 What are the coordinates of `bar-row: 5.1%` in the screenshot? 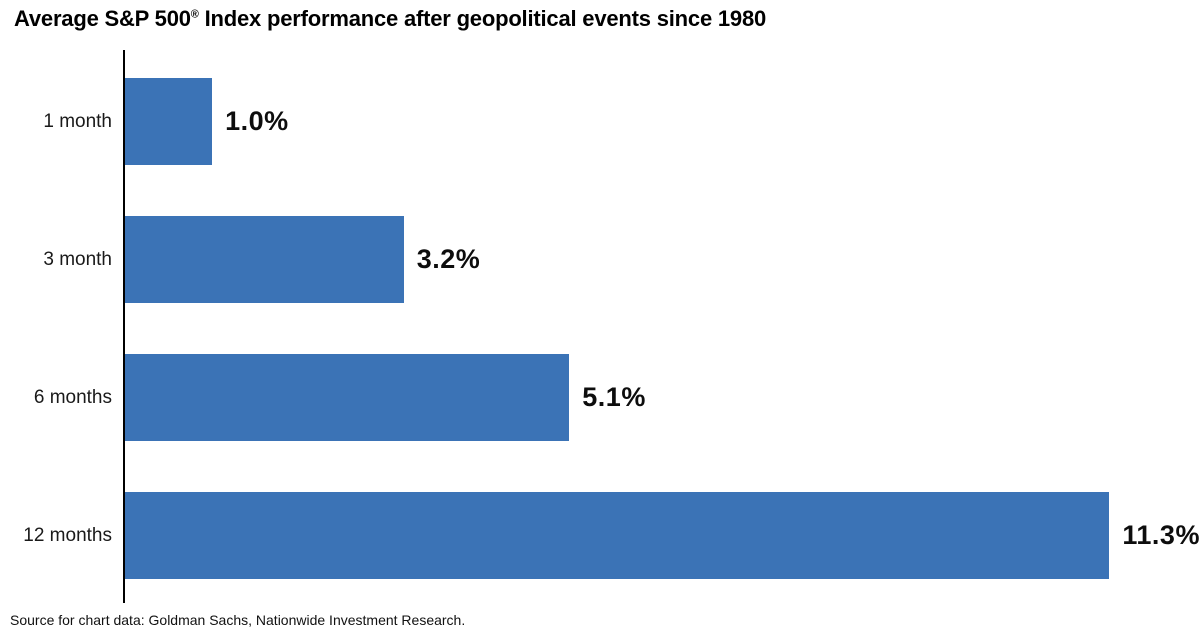 It's located at (662, 397).